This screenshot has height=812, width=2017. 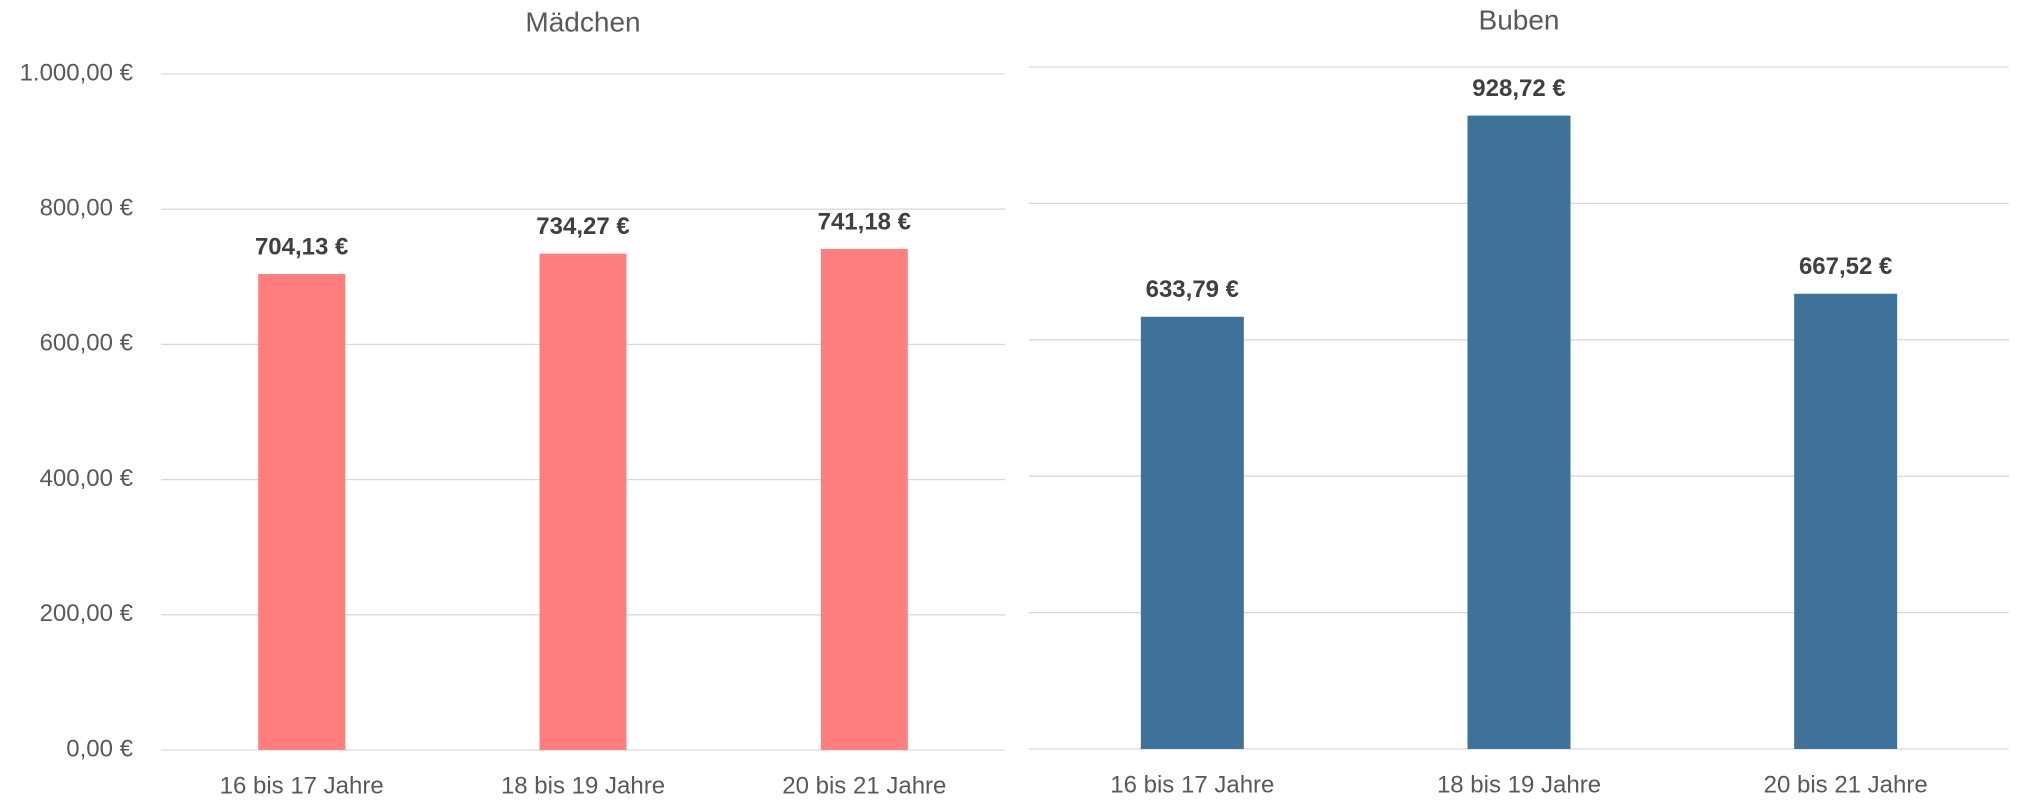 What do you see at coordinates (301, 246) in the screenshot?
I see `data-label: 704,13 €` at bounding box center [301, 246].